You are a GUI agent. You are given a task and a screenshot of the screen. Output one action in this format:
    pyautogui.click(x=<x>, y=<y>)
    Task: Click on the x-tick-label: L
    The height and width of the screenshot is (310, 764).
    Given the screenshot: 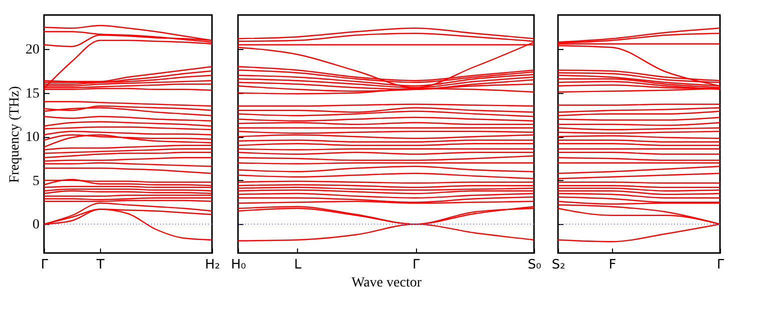 What is the action you would take?
    pyautogui.click(x=298, y=265)
    